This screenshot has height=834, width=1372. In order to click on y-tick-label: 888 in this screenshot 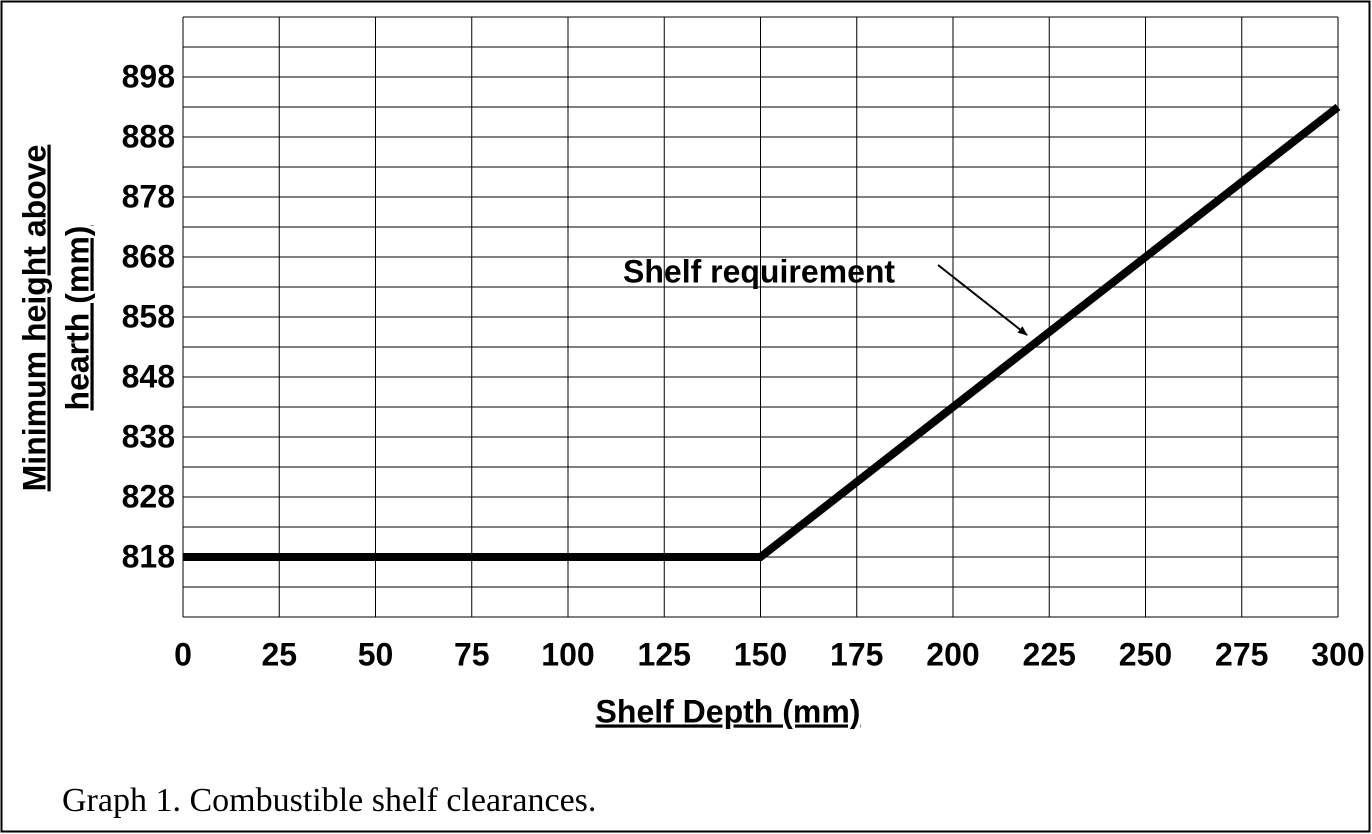, I will do `click(148, 136)`.